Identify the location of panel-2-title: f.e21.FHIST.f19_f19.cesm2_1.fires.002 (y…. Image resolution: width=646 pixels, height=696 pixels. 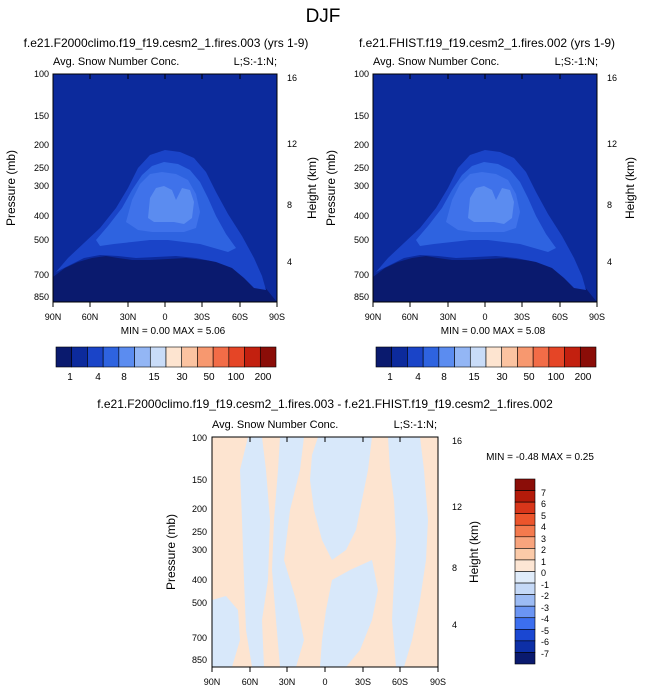
(487, 43).